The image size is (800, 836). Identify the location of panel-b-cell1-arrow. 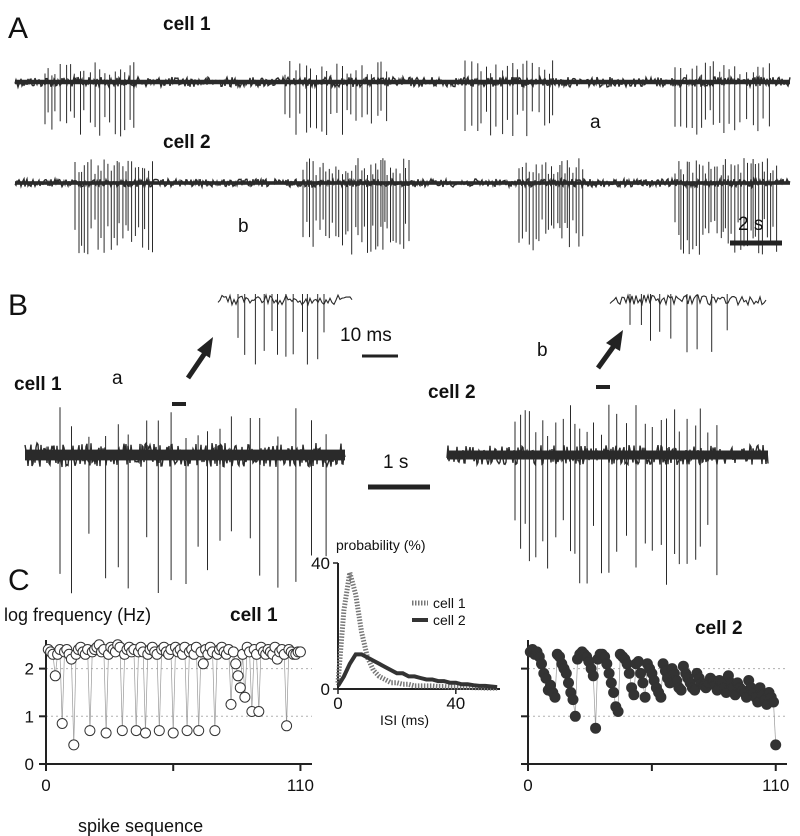
(199, 358).